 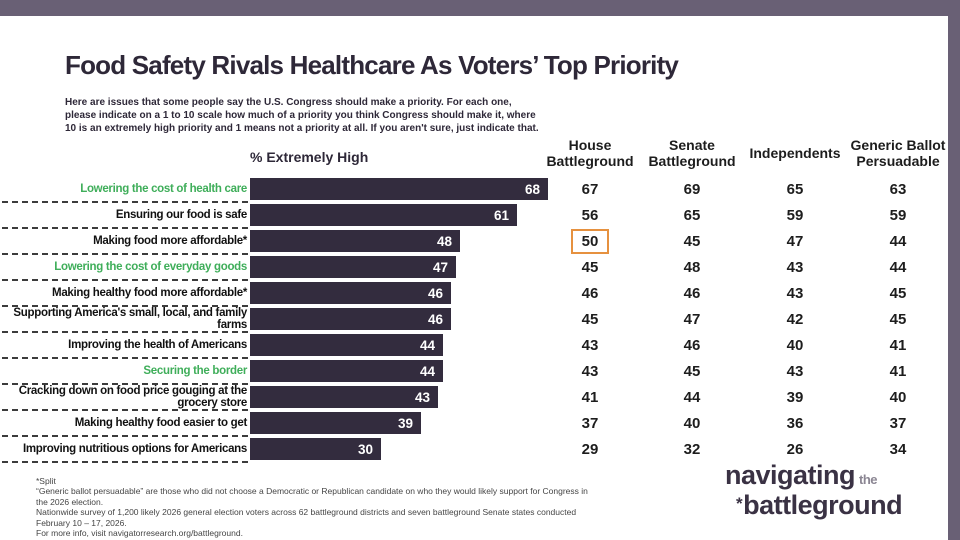 I want to click on value-cell-independents: 40, so click(x=795, y=345).